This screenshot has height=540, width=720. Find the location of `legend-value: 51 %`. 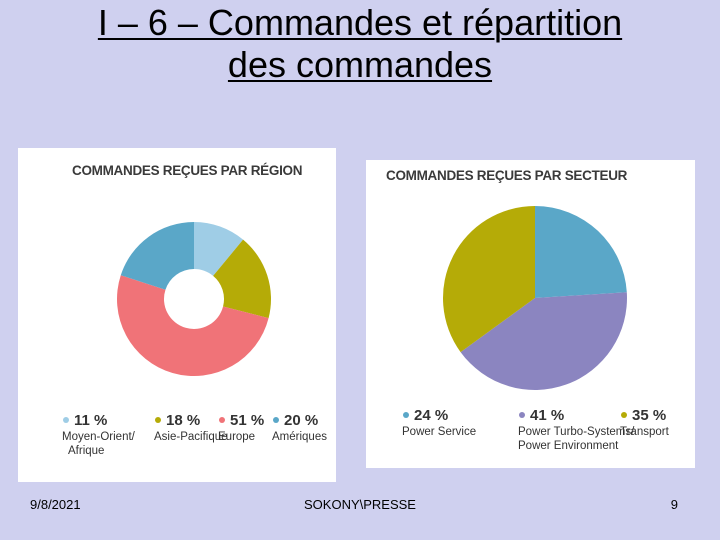

legend-value: 51 % is located at coordinates (247, 420).